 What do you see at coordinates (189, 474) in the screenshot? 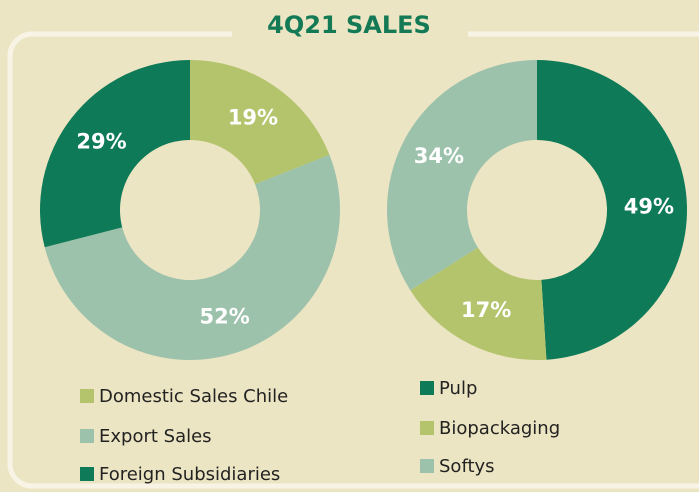
I see `legend-label: Foreign Subsidiaries` at bounding box center [189, 474].